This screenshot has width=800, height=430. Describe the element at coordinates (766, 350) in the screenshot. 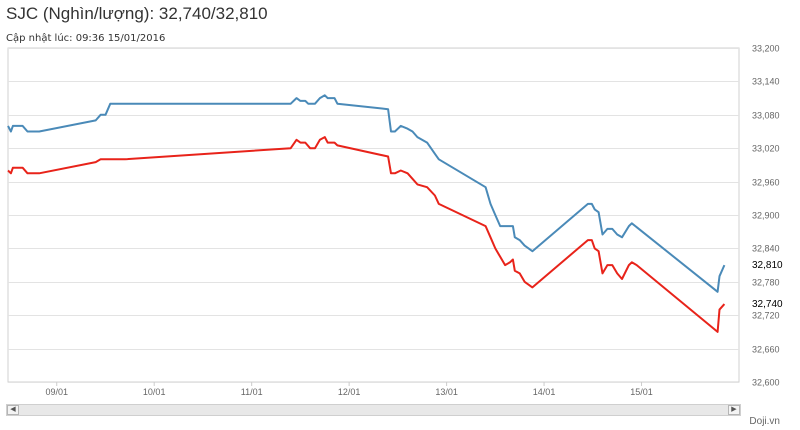

I see `y-tick-label: 32,660` at that location.